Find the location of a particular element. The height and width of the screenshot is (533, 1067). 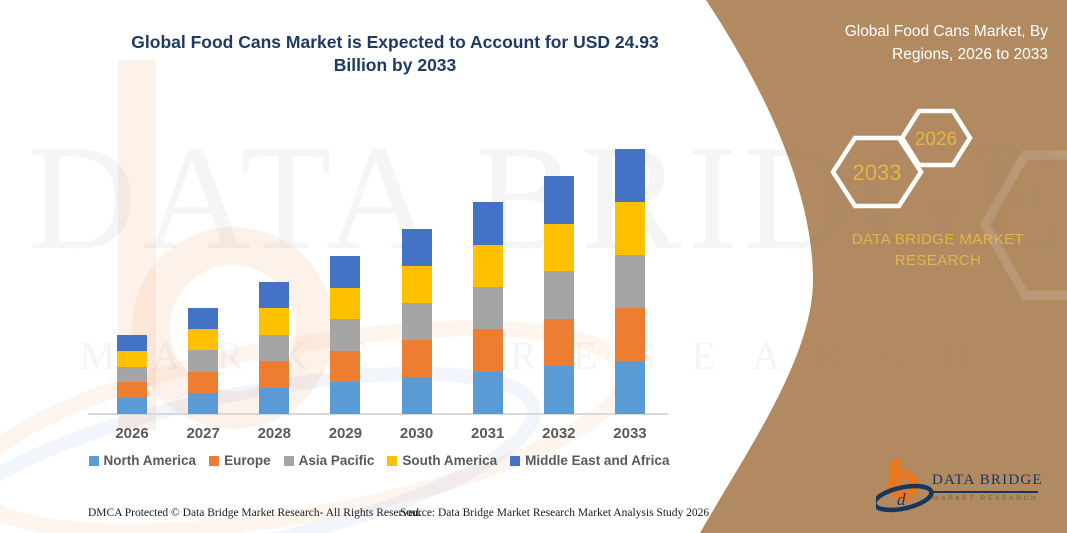

legend-item-asia-pacific: Asia Pacific is located at coordinates (329, 460).